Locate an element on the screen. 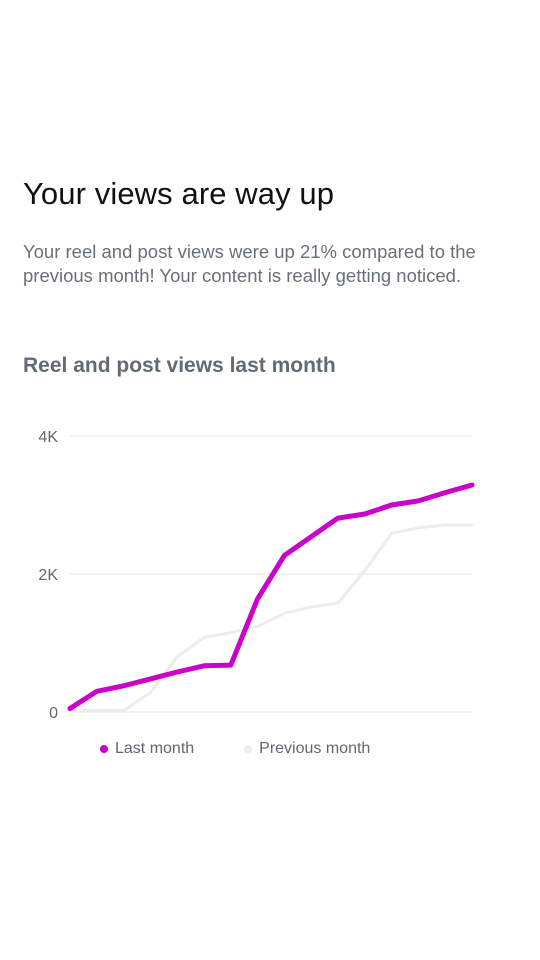  headline: Your views are way up is located at coordinates (179, 193).